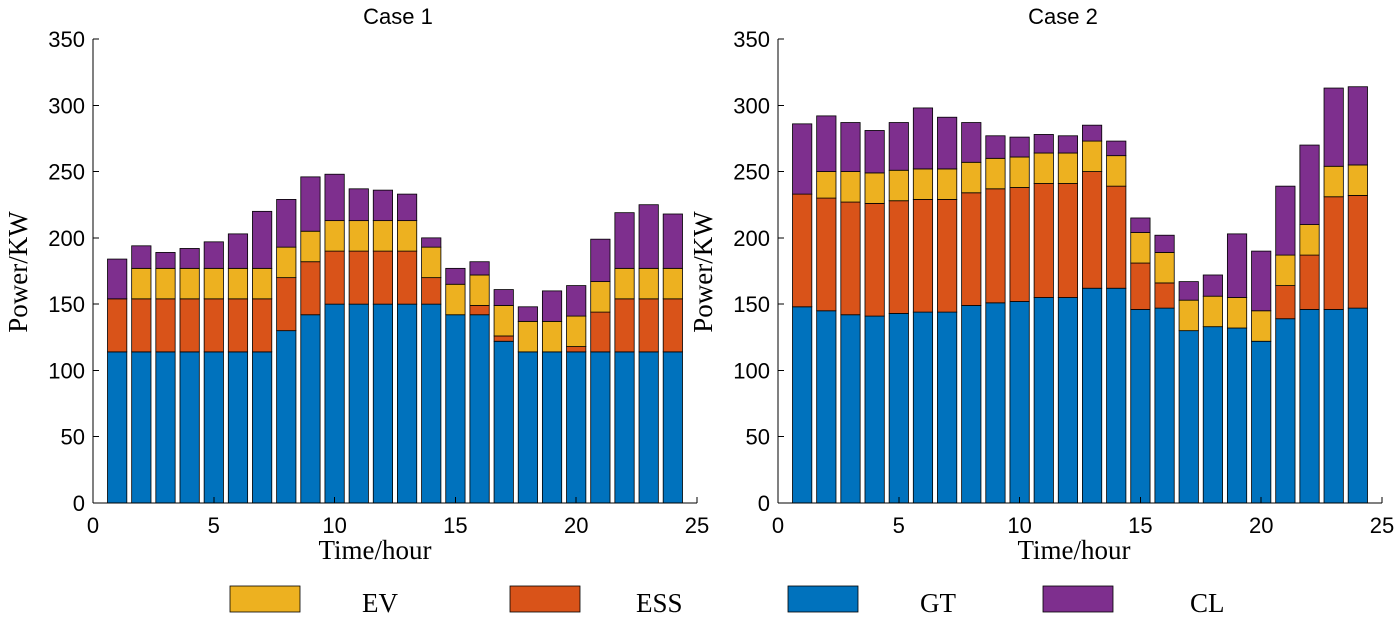 Image resolution: width=1400 pixels, height=620 pixels. I want to click on x-tick-label: 25, so click(1382, 525).